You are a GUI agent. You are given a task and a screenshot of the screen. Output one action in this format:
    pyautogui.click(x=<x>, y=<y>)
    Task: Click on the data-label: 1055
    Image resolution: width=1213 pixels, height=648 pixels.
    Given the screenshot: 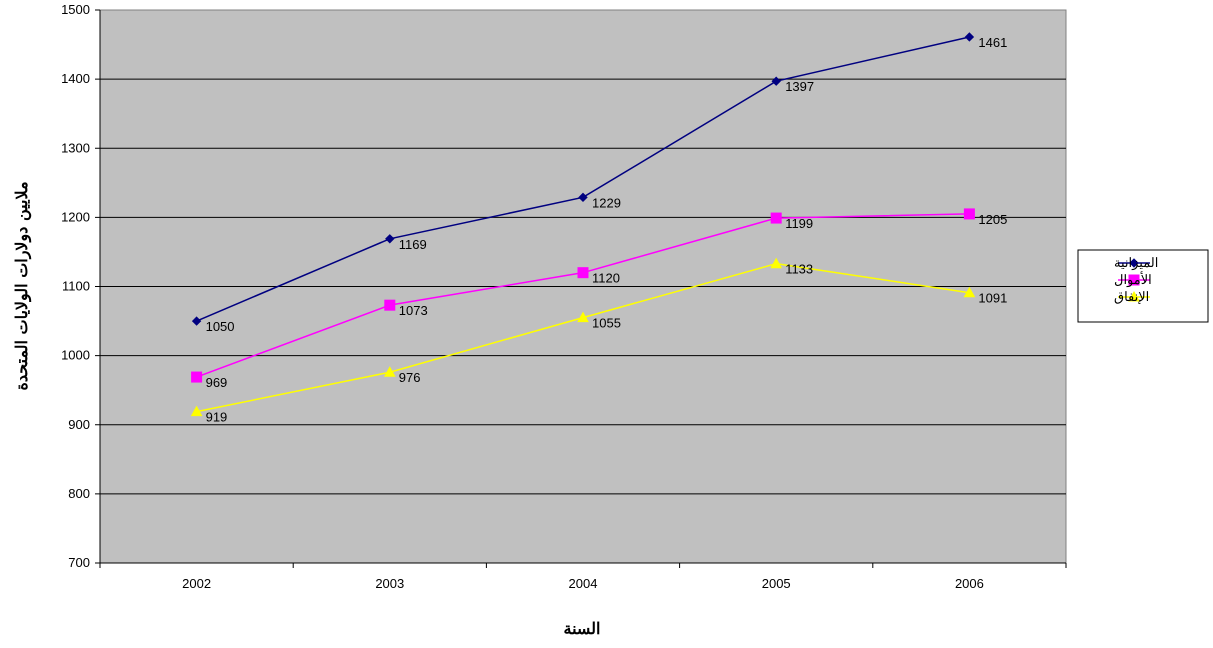 What is the action you would take?
    pyautogui.click(x=606, y=323)
    